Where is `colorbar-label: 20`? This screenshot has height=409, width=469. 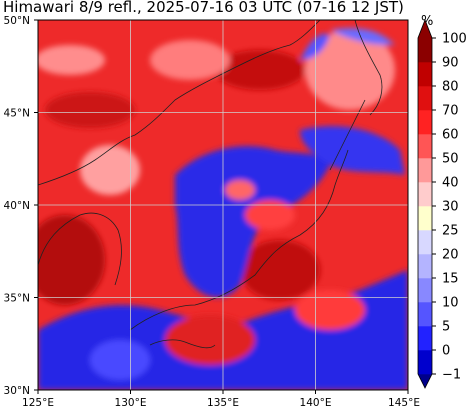
colorbar-label: 20 is located at coordinates (450, 255).